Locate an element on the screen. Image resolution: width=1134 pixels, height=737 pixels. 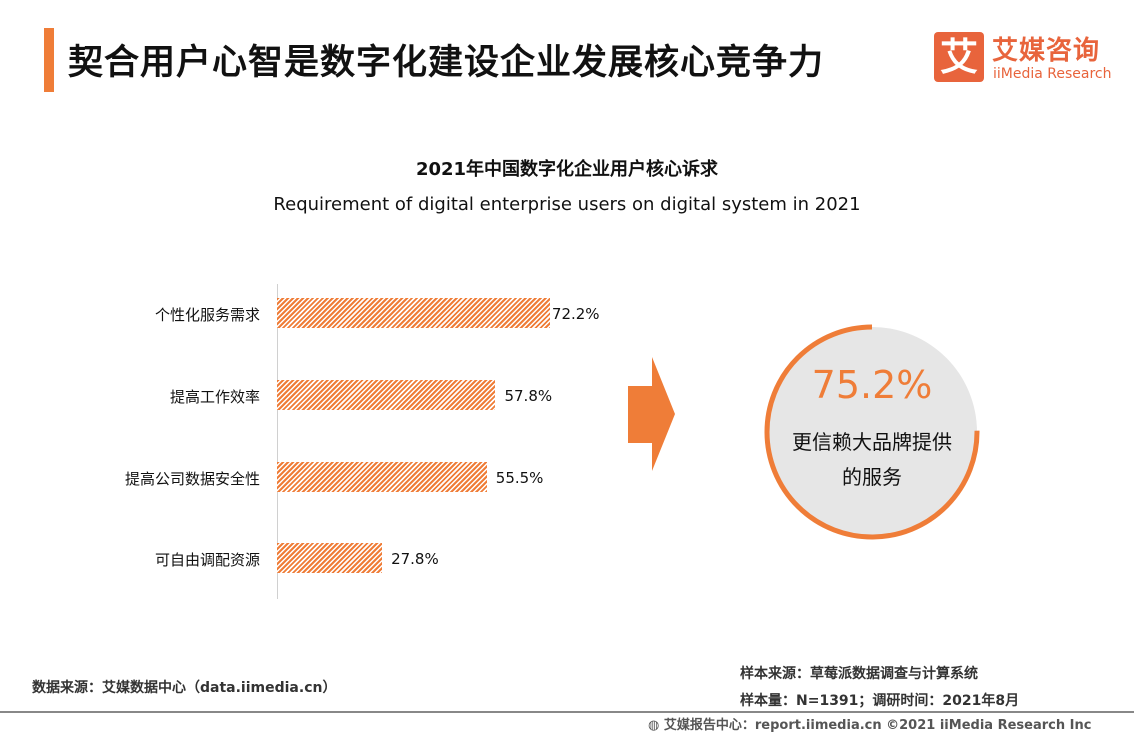
donut-background is located at coordinates (872, 432).